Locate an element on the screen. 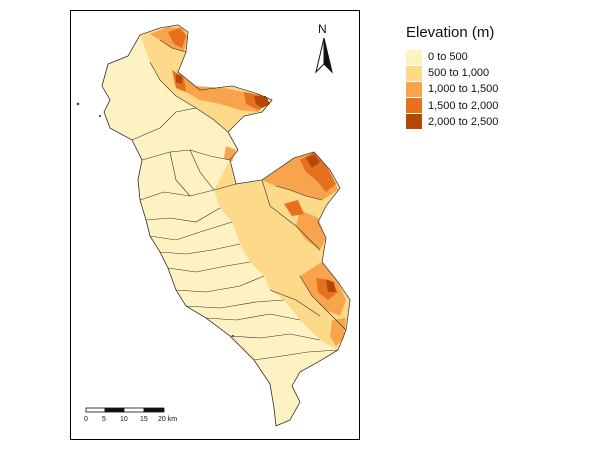 This screenshot has width=600, height=450. legend-item: 0 to 500 is located at coordinates (452, 57).